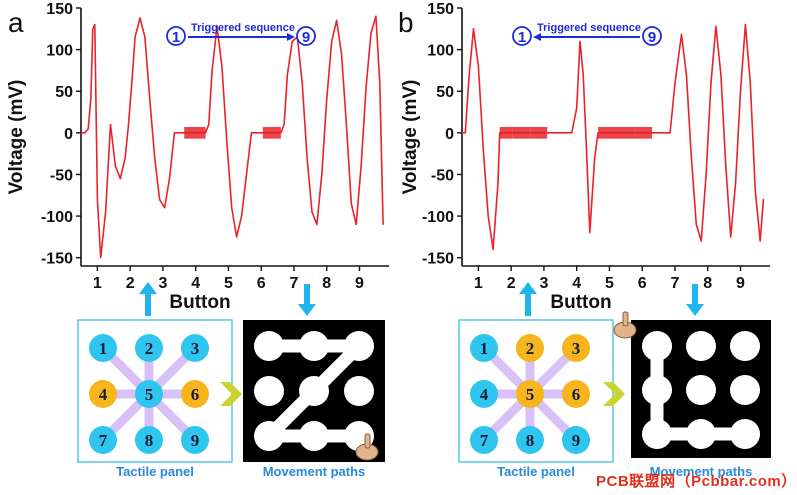 This screenshot has height=495, width=797. Describe the element at coordinates (359, 283) in the screenshot. I see `x-tick-label: 9` at that location.